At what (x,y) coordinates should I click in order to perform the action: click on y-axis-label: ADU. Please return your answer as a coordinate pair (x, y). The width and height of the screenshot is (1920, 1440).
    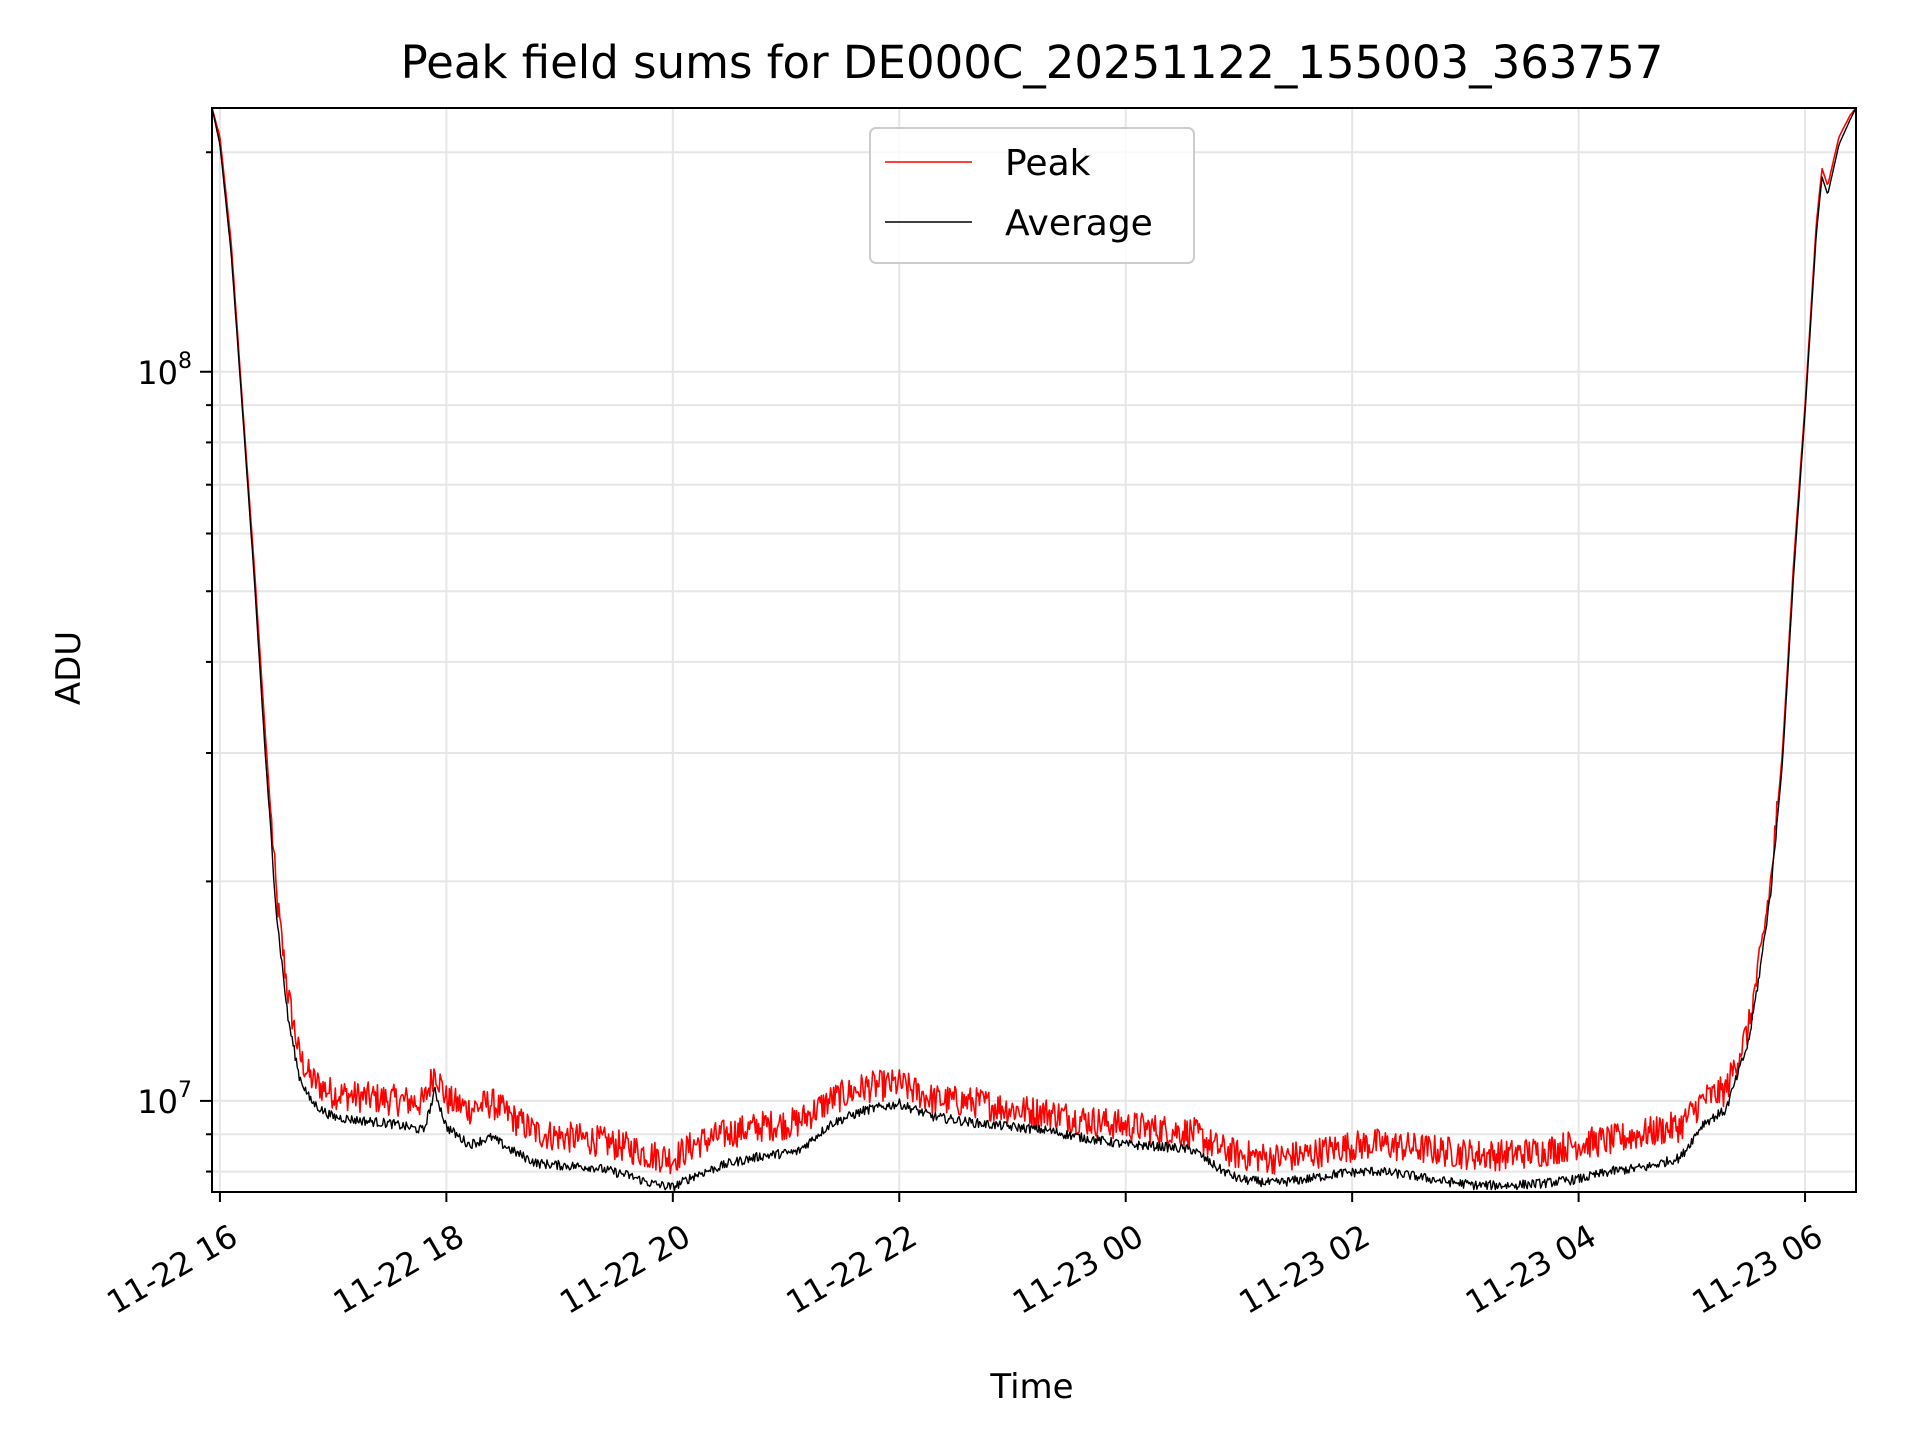
    Looking at the image, I should click on (69, 668).